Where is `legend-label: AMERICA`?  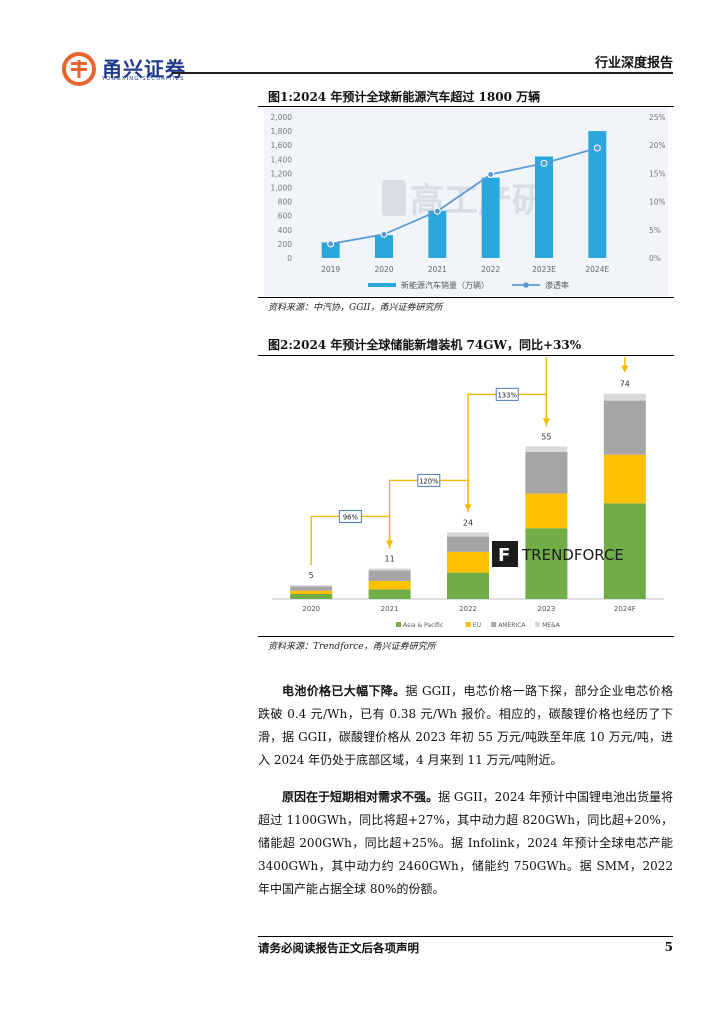 legend-label: AMERICA is located at coordinates (512, 625).